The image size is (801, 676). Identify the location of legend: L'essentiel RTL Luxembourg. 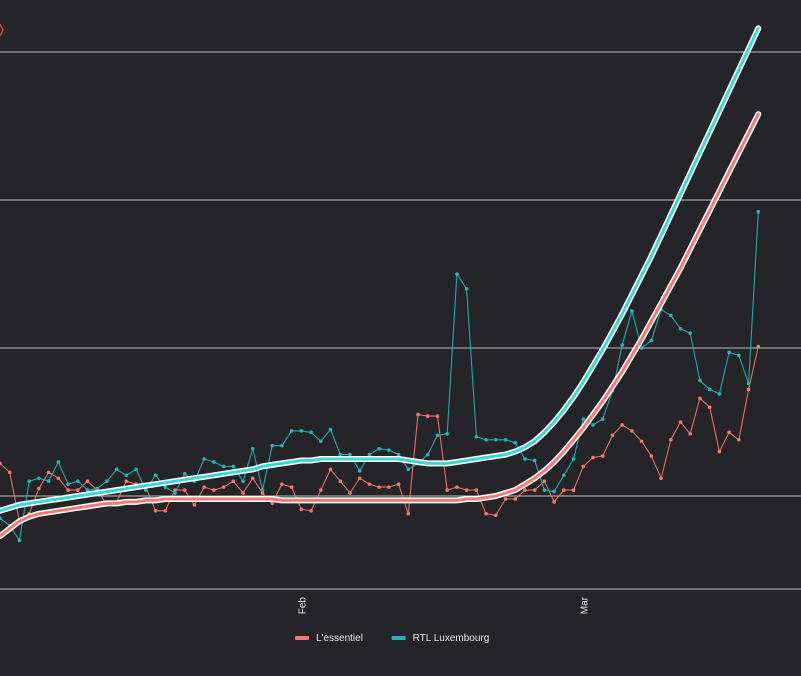
(392, 638).